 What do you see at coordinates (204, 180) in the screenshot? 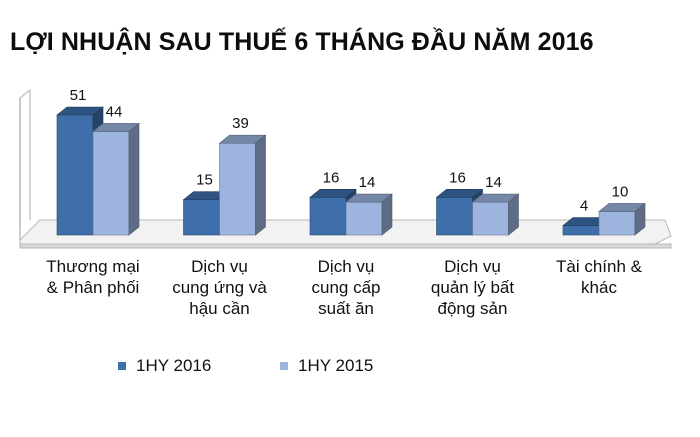
I see `value-label-1-0: 15` at bounding box center [204, 180].